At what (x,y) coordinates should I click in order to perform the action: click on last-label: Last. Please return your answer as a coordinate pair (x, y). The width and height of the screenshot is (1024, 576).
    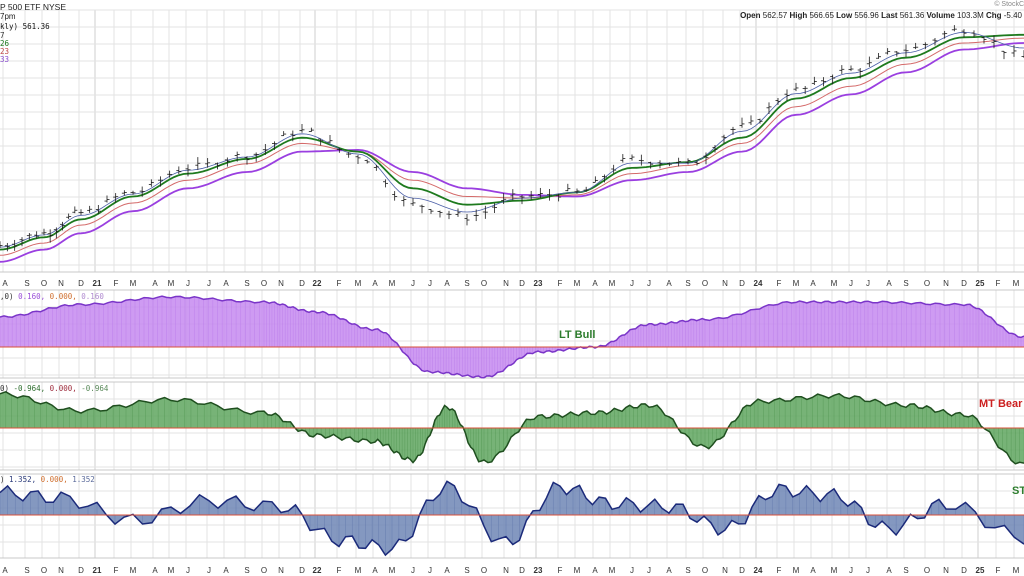
    Looking at the image, I should click on (889, 15).